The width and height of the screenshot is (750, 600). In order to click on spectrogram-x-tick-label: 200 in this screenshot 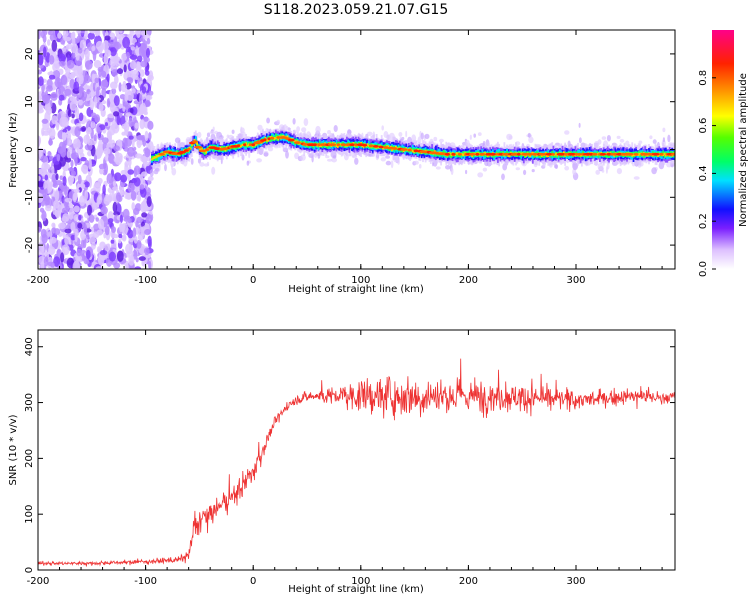, I will do `click(468, 280)`.